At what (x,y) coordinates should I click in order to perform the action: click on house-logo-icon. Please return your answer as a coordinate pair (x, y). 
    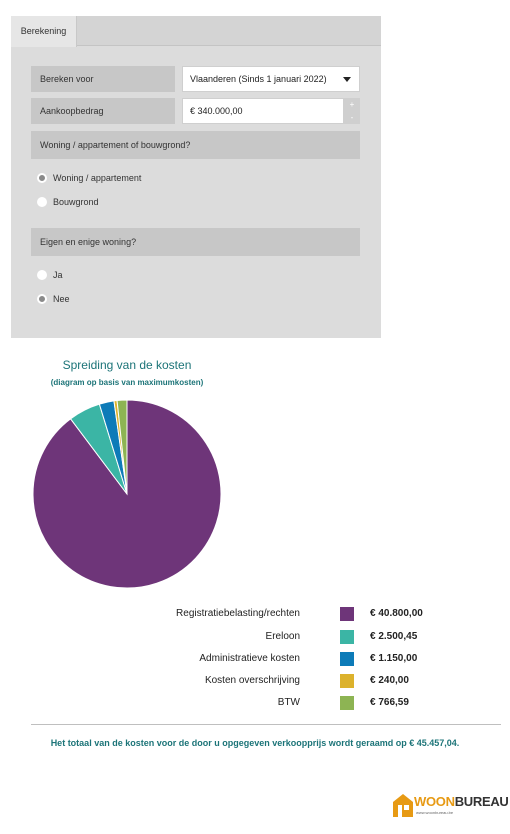
    Looking at the image, I should click on (403, 805).